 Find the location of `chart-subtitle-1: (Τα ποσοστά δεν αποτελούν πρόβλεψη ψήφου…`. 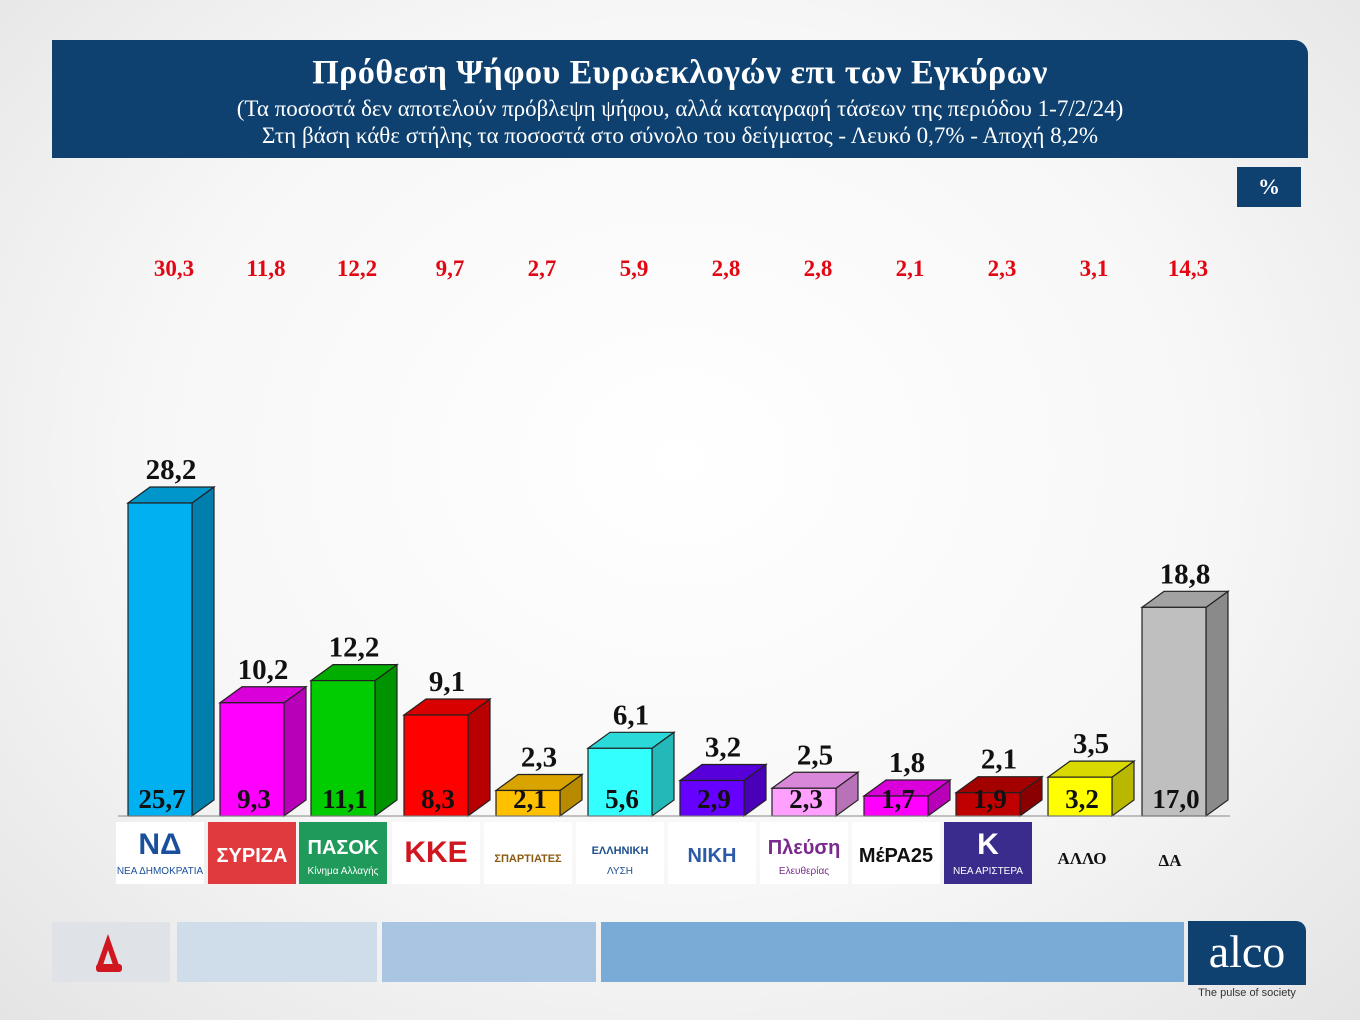

chart-subtitle-1: (Τα ποσοστά δεν αποτελούν πρόβλεψη ψήφου… is located at coordinates (680, 108).